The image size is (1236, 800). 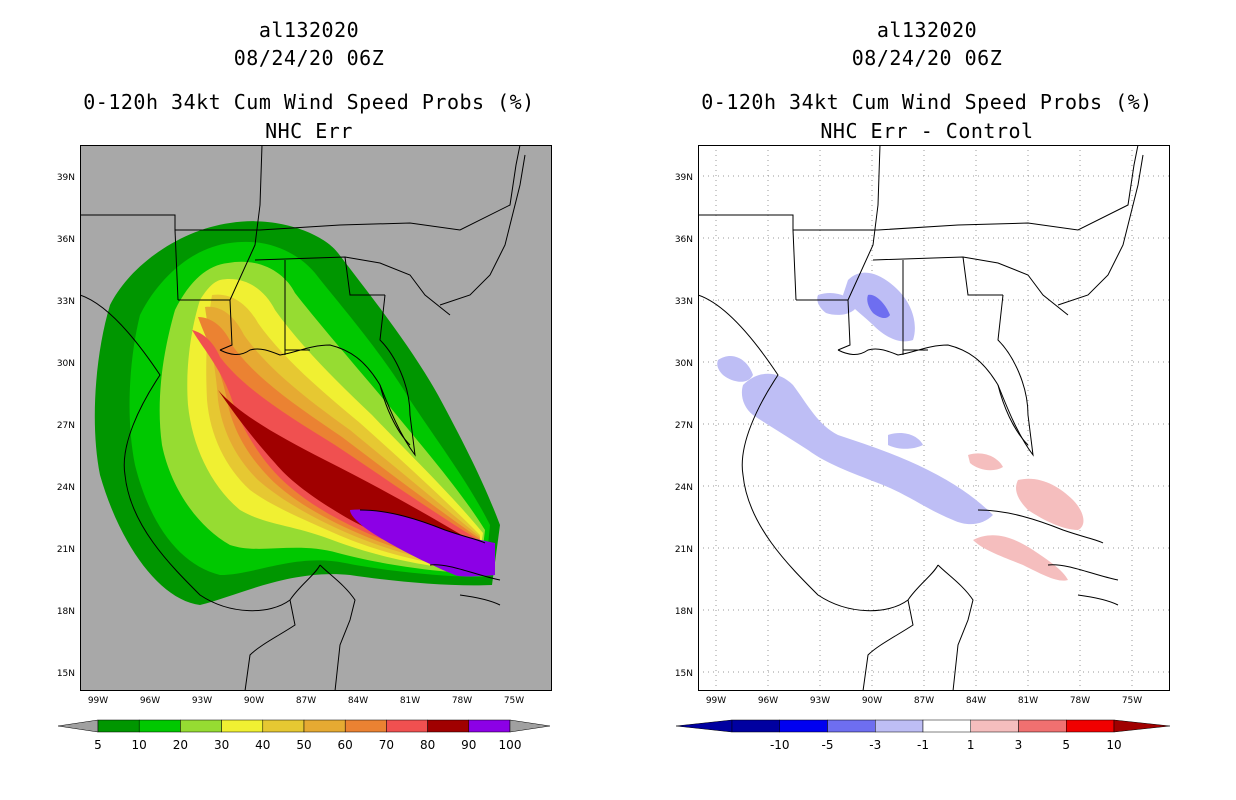 I want to click on legend-label: -10, so click(x=779, y=745).